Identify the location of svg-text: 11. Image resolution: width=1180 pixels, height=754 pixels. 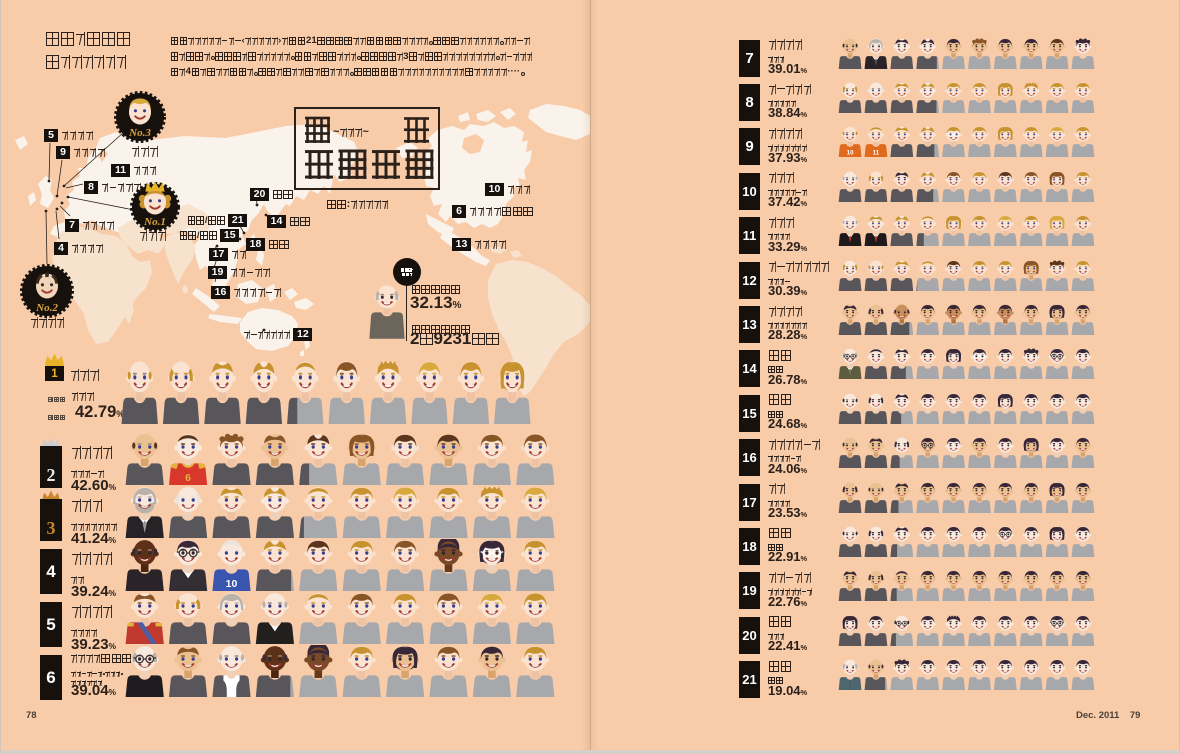
(875, 153).